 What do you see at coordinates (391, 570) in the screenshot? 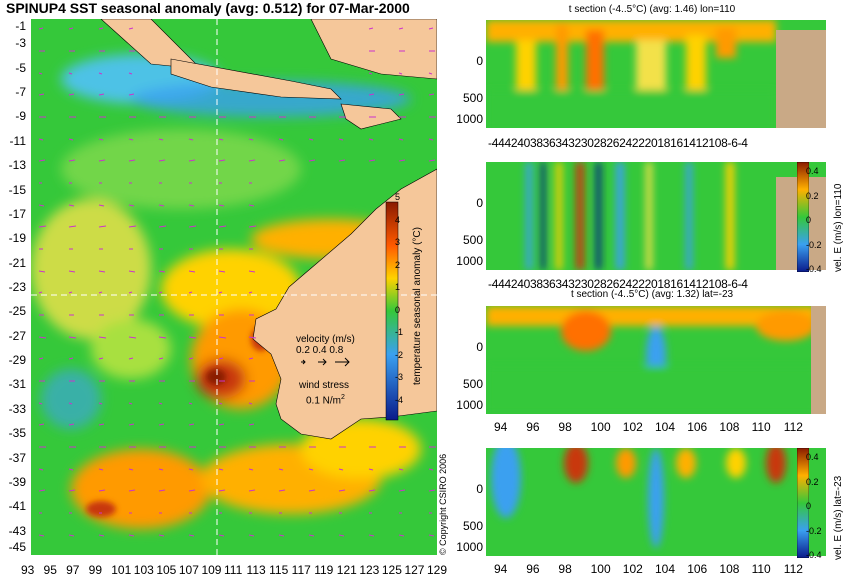
I see `lon-tick: 125` at bounding box center [391, 570].